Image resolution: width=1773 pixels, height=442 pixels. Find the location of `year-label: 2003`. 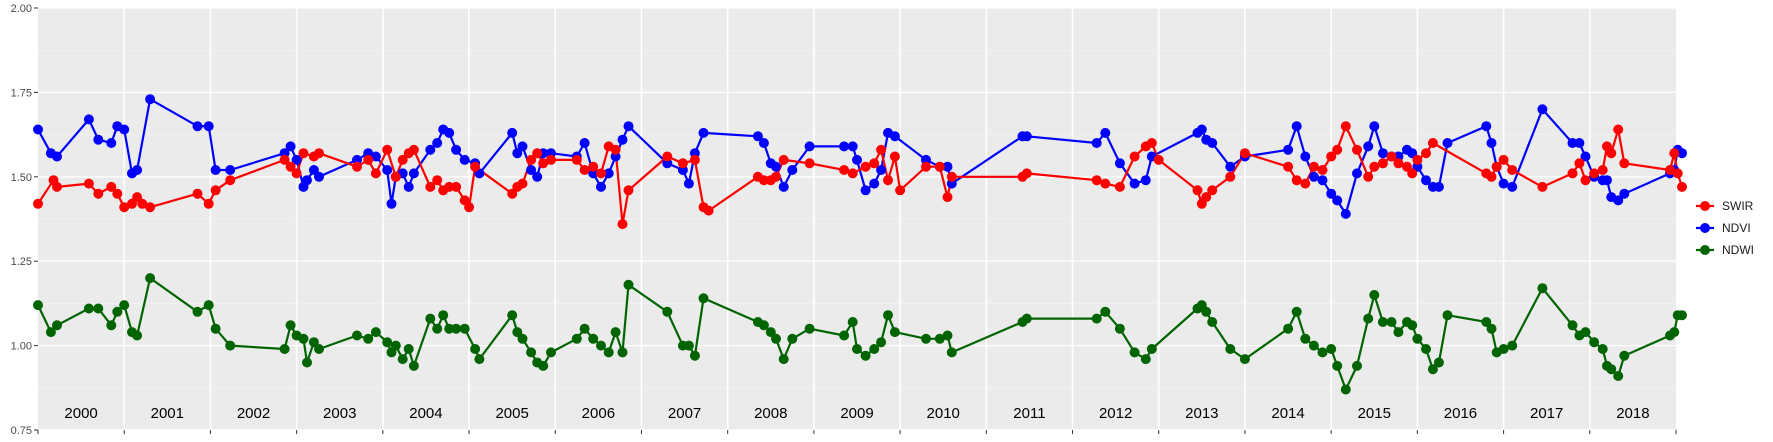

year-label: 2003 is located at coordinates (339, 413).